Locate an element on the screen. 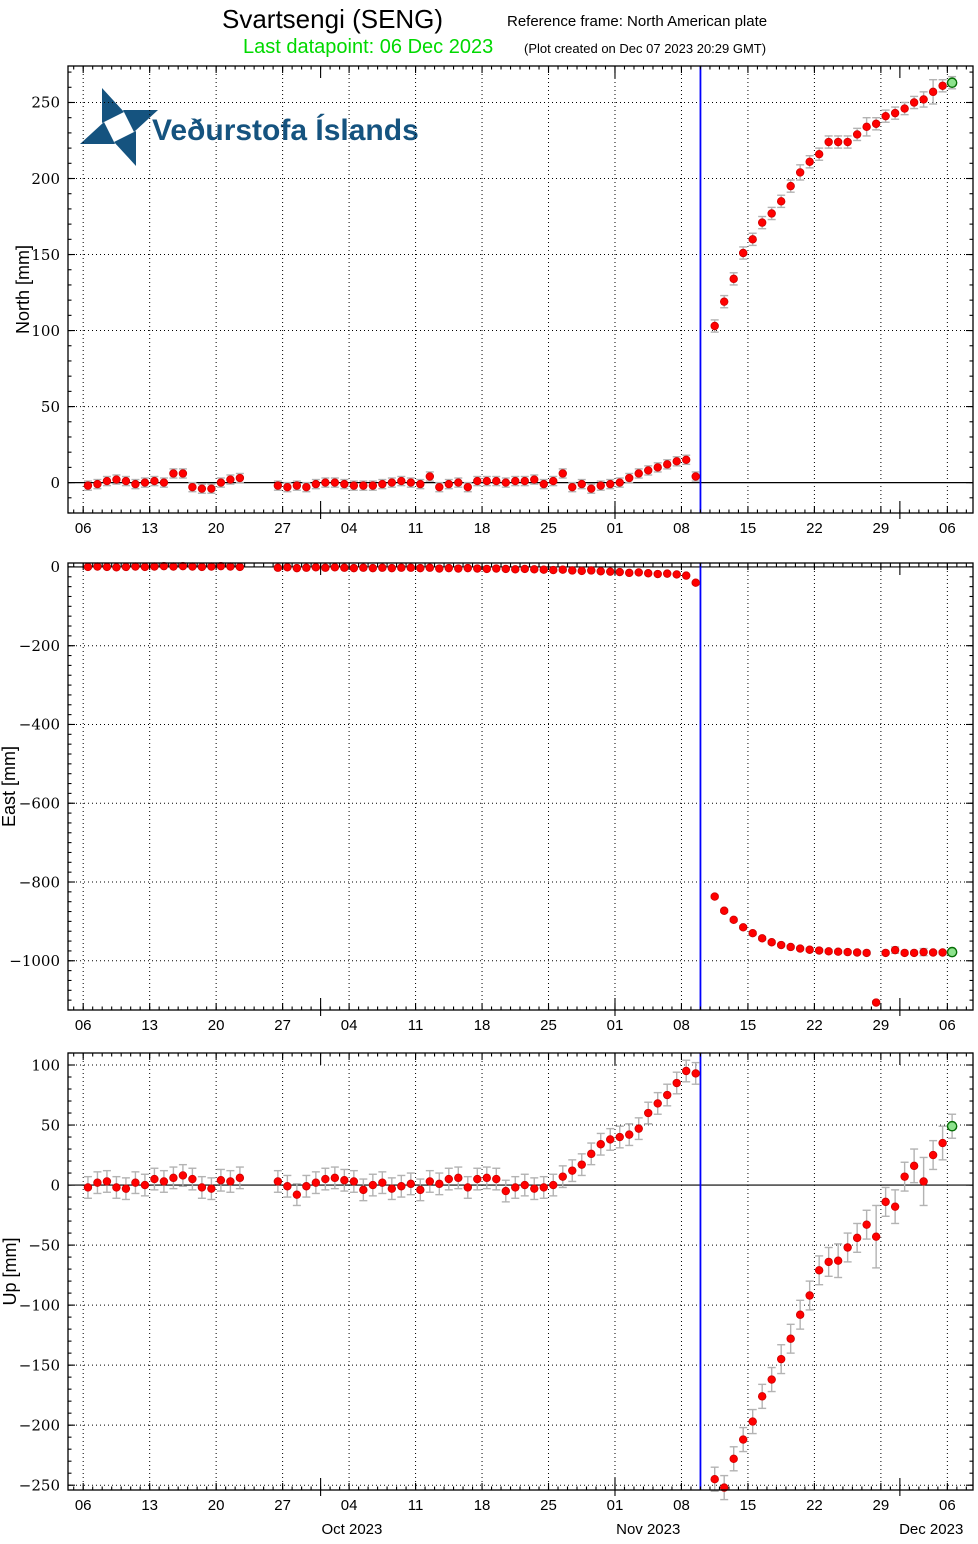 Image resolution: width=978 pixels, height=1544 pixels. month-label: Nov 2023 is located at coordinates (648, 1529).